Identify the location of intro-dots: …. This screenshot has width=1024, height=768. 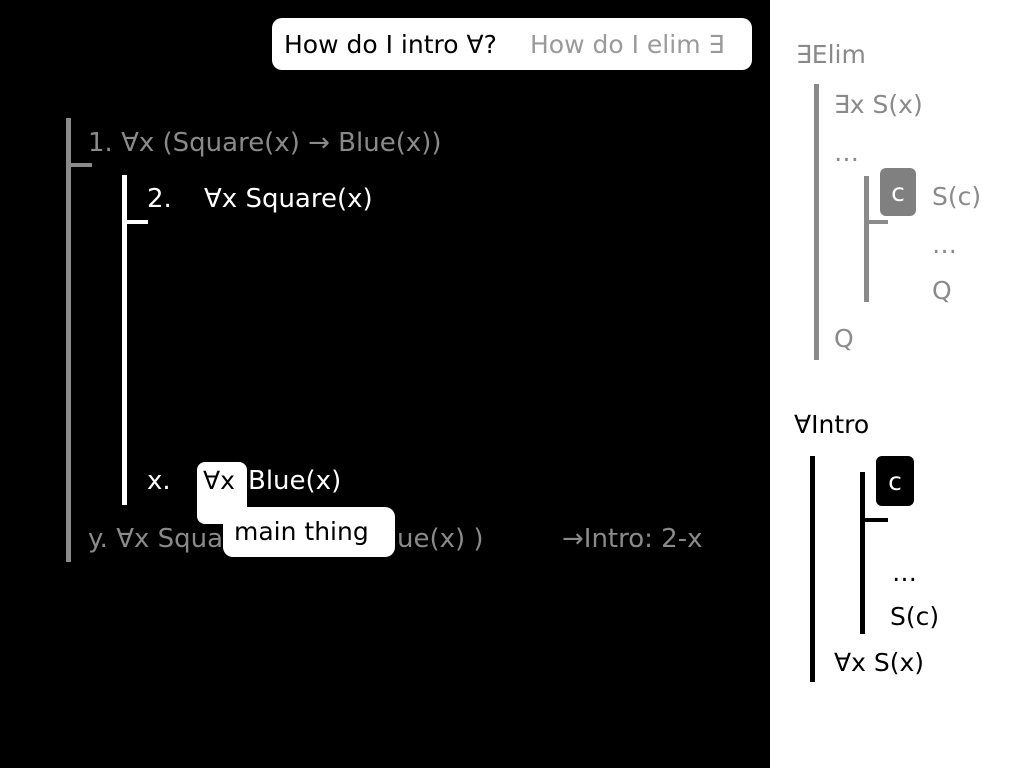
(904, 572).